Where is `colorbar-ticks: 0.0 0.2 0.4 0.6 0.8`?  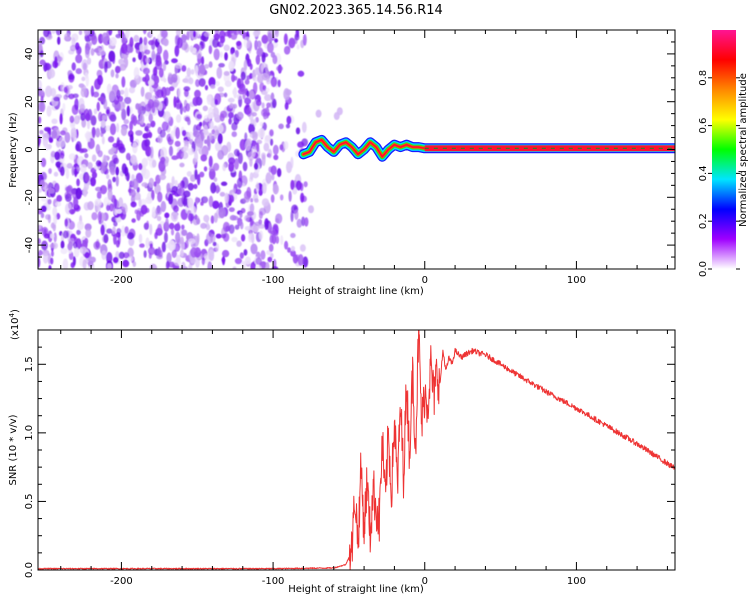
colorbar-ticks: 0.0 0.2 0.4 0.6 0.8 is located at coordinates (719, 173).